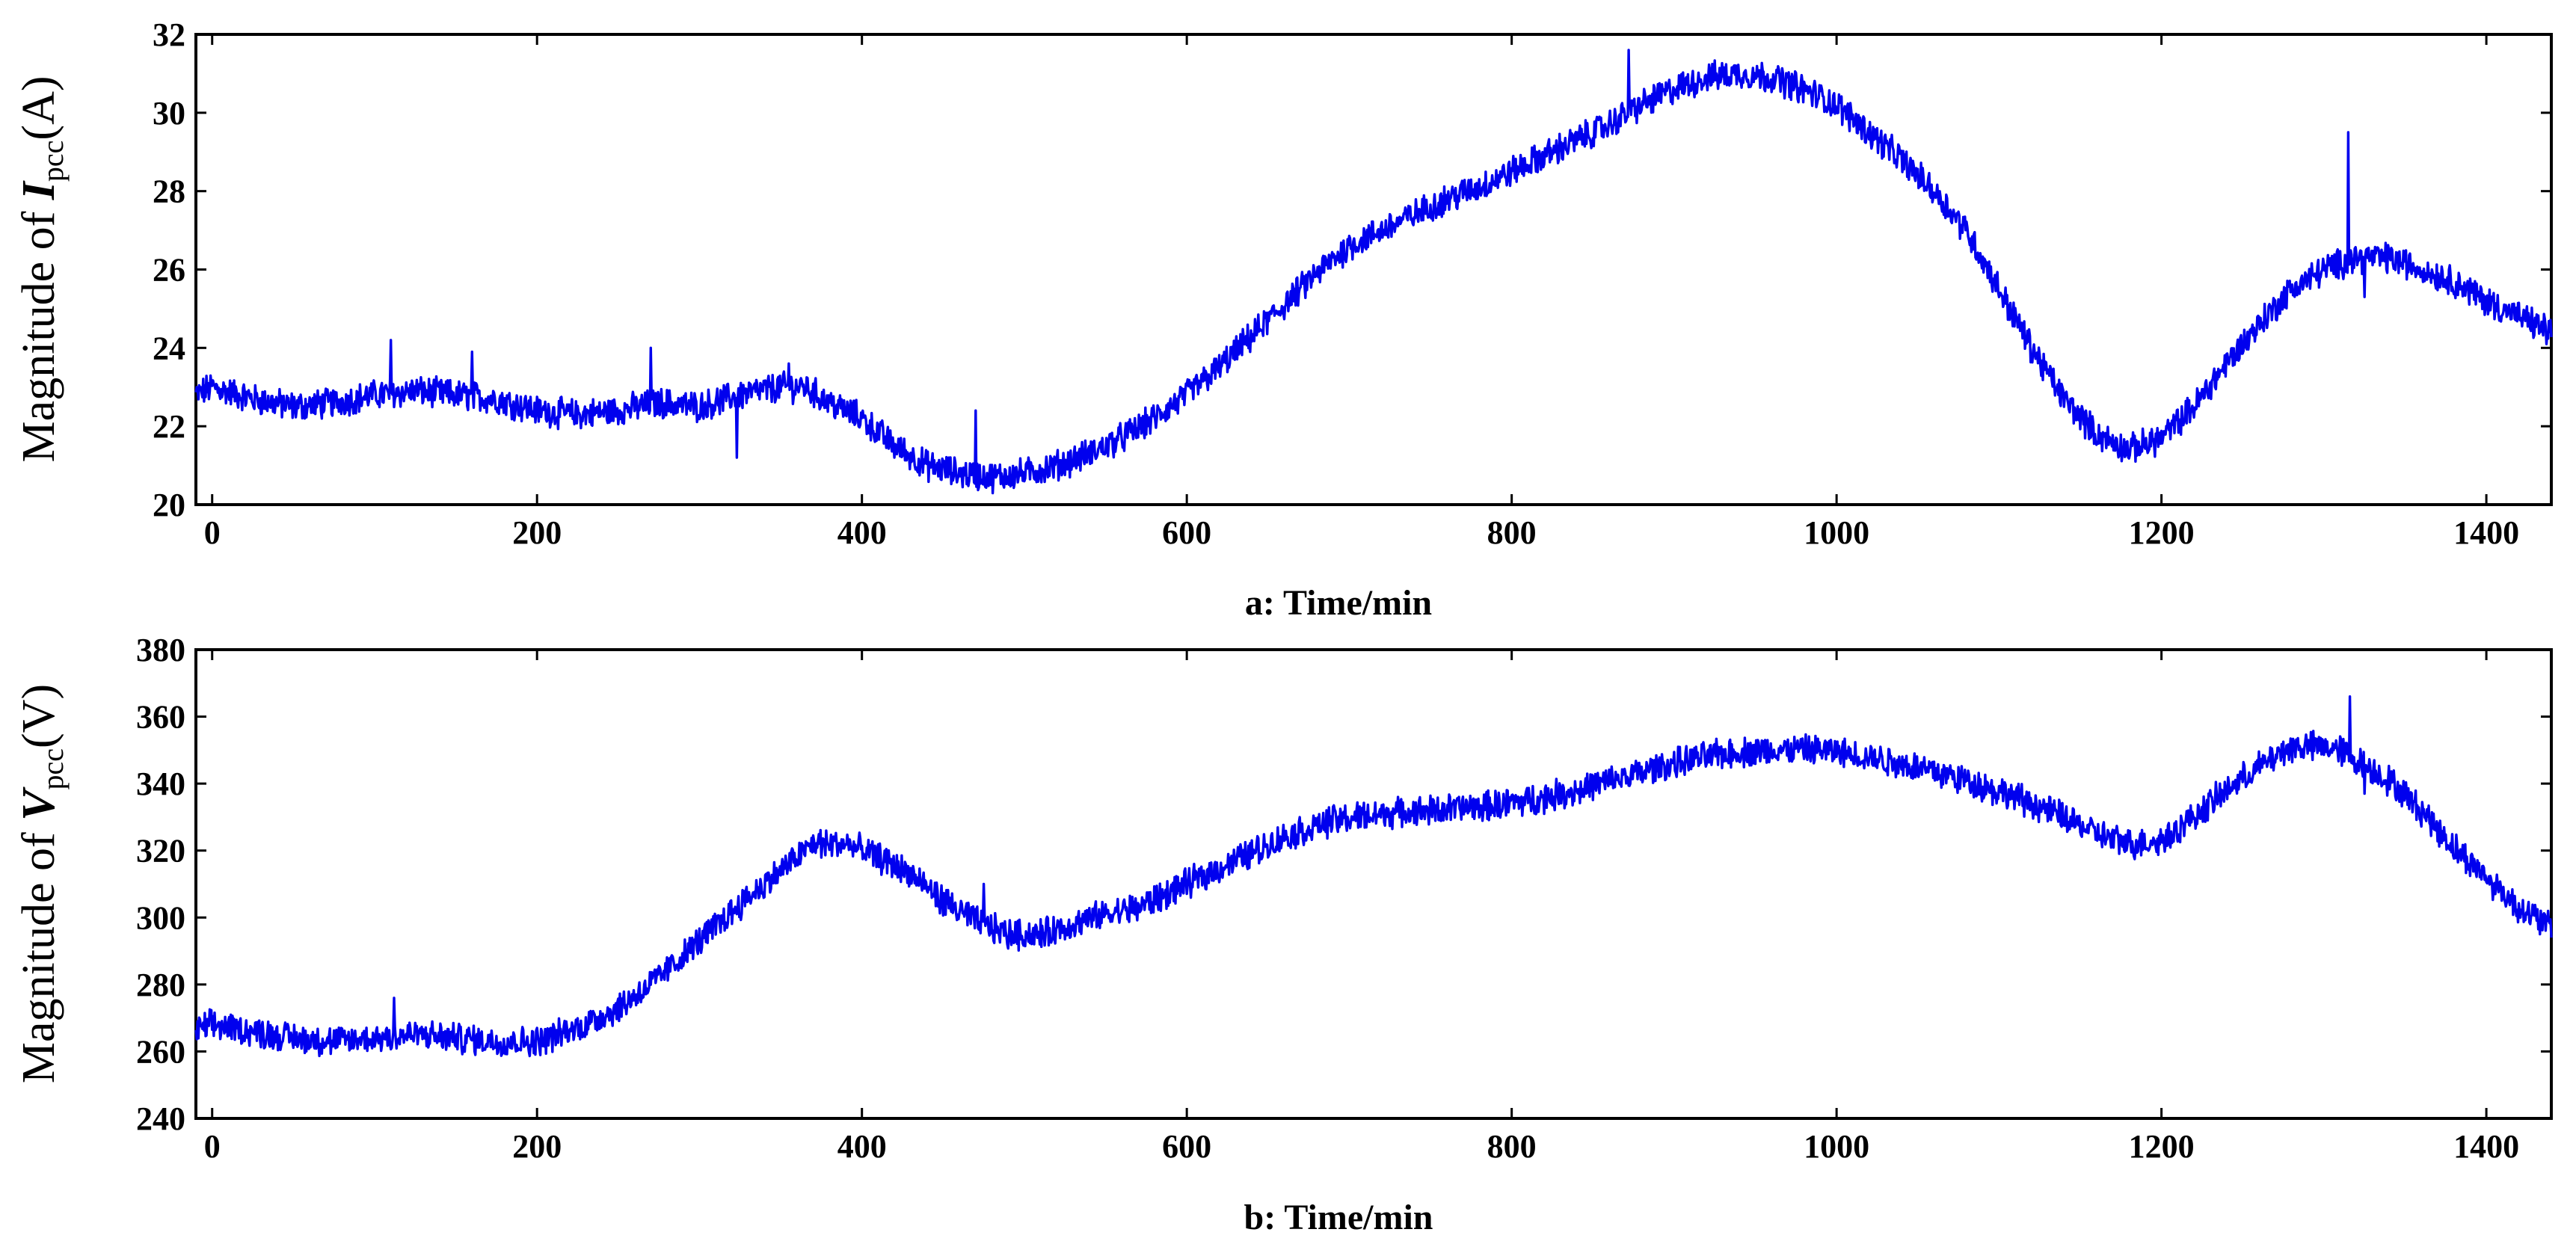 The image size is (2576, 1247). I want to click on current-y-tick-label: 20, so click(169, 505).